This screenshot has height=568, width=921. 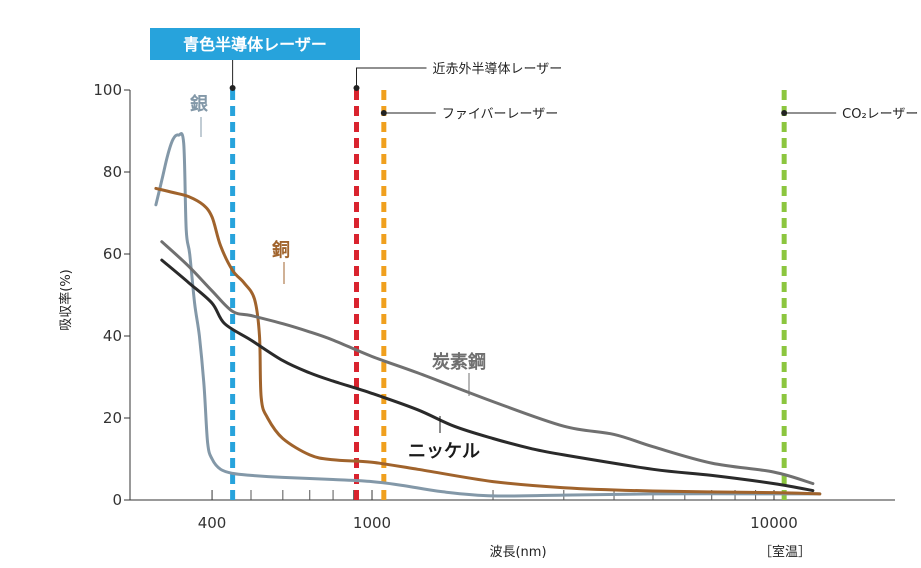 What do you see at coordinates (785, 552) in the screenshot?
I see `corner-note: ［室温］` at bounding box center [785, 552].